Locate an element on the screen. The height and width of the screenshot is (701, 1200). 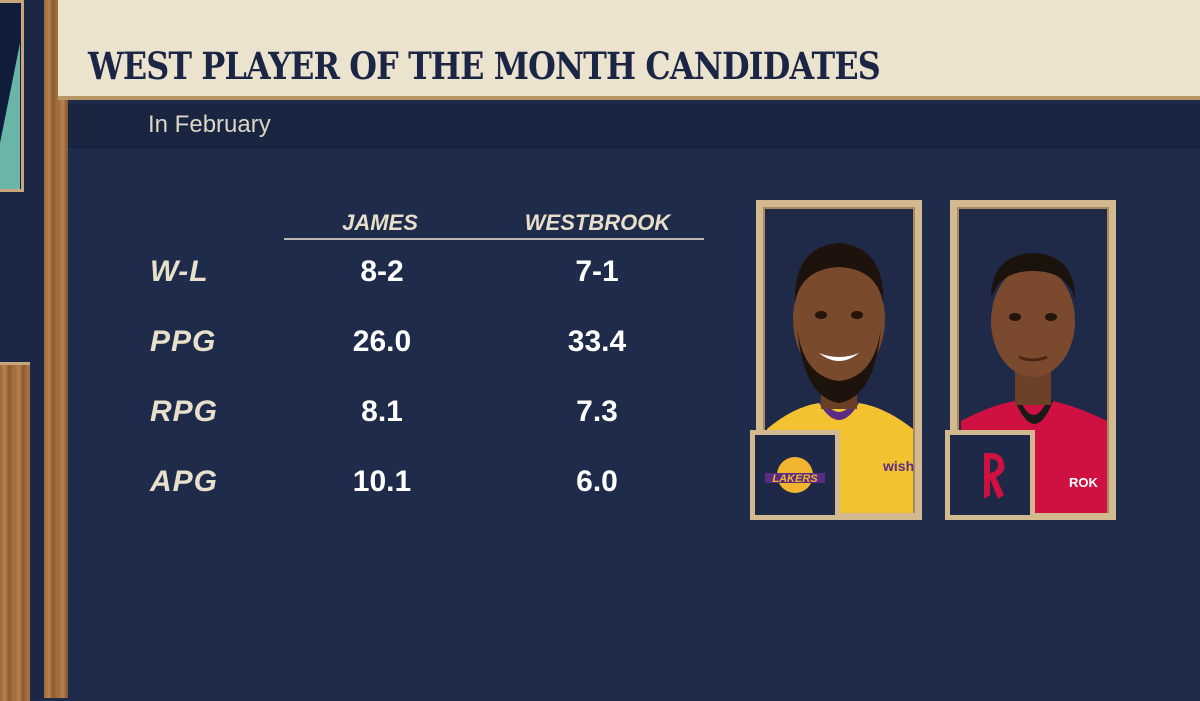
lakers-logo-icon: LAKERS is located at coordinates (795, 475).